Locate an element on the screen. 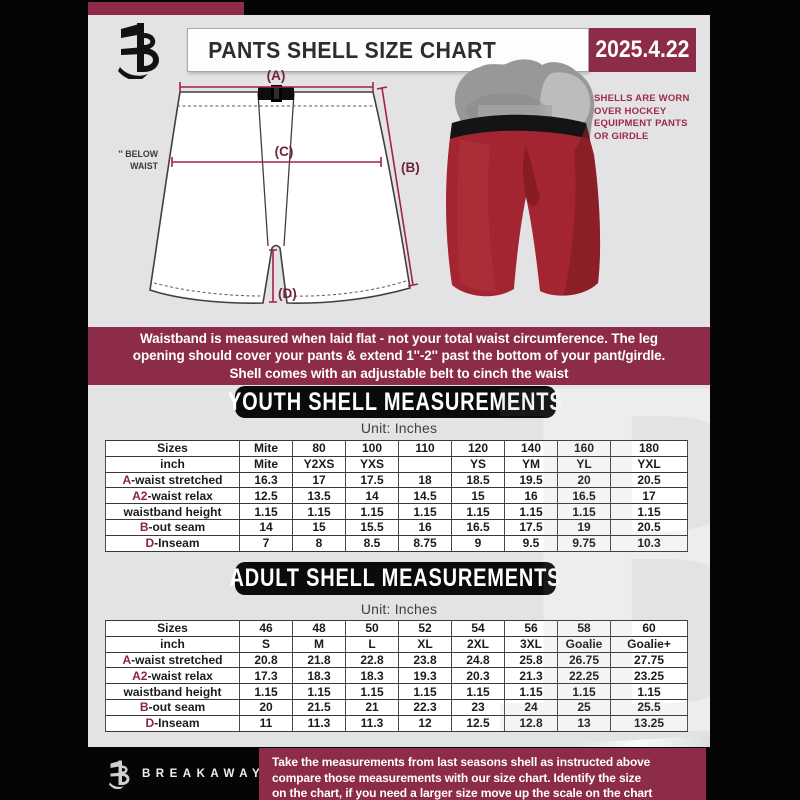  measurement-cell: 22.3 is located at coordinates (425, 707).